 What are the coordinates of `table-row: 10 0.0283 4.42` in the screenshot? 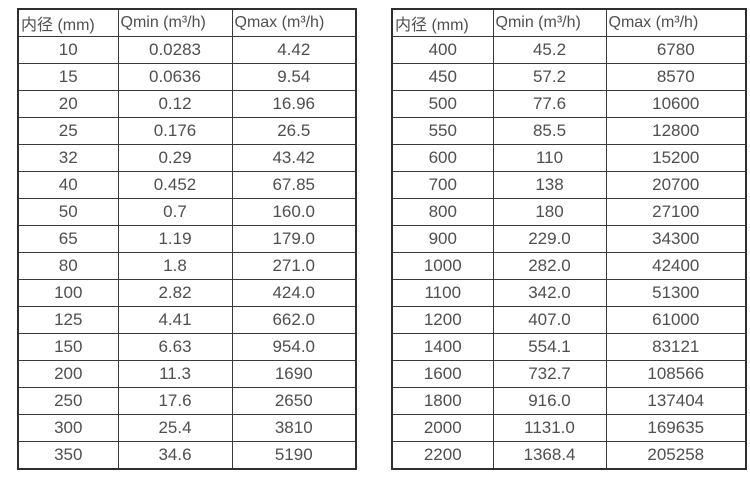 It's located at (187, 50).